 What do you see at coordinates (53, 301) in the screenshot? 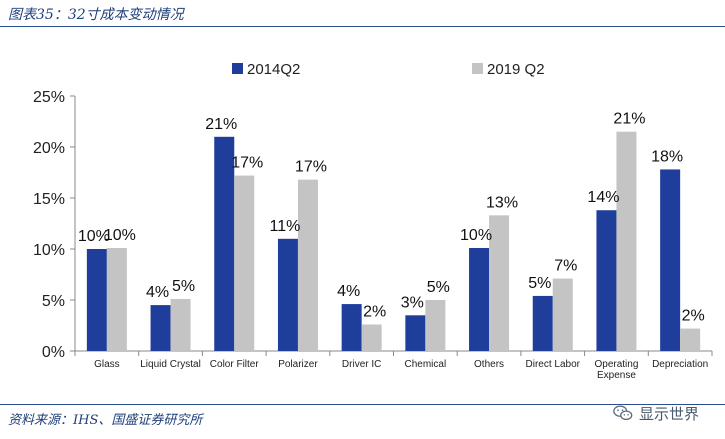
I see `y-tick-label: 5%` at bounding box center [53, 301].